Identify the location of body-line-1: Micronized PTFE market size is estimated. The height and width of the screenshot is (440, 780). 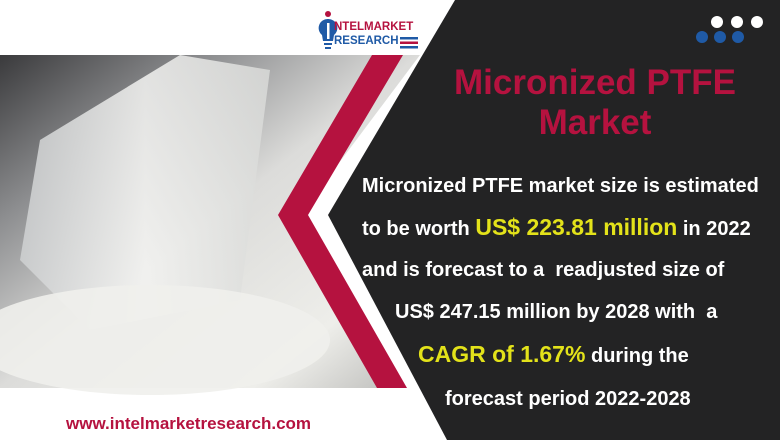
(560, 186).